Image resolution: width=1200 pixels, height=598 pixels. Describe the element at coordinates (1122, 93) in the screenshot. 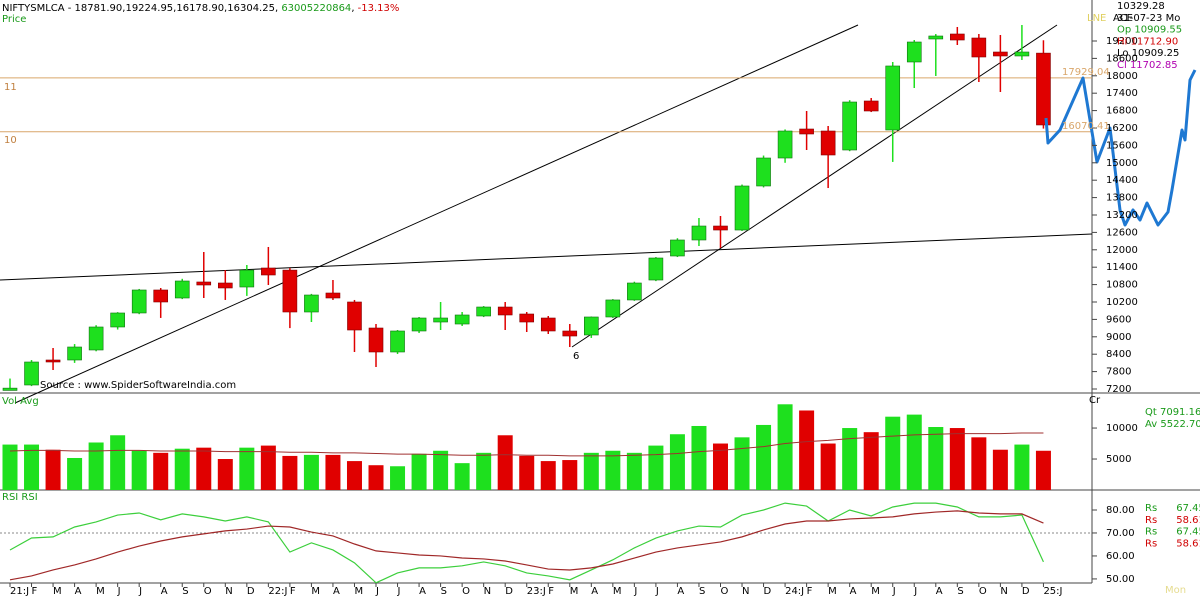

I see `y-tick-label: 17400` at that location.